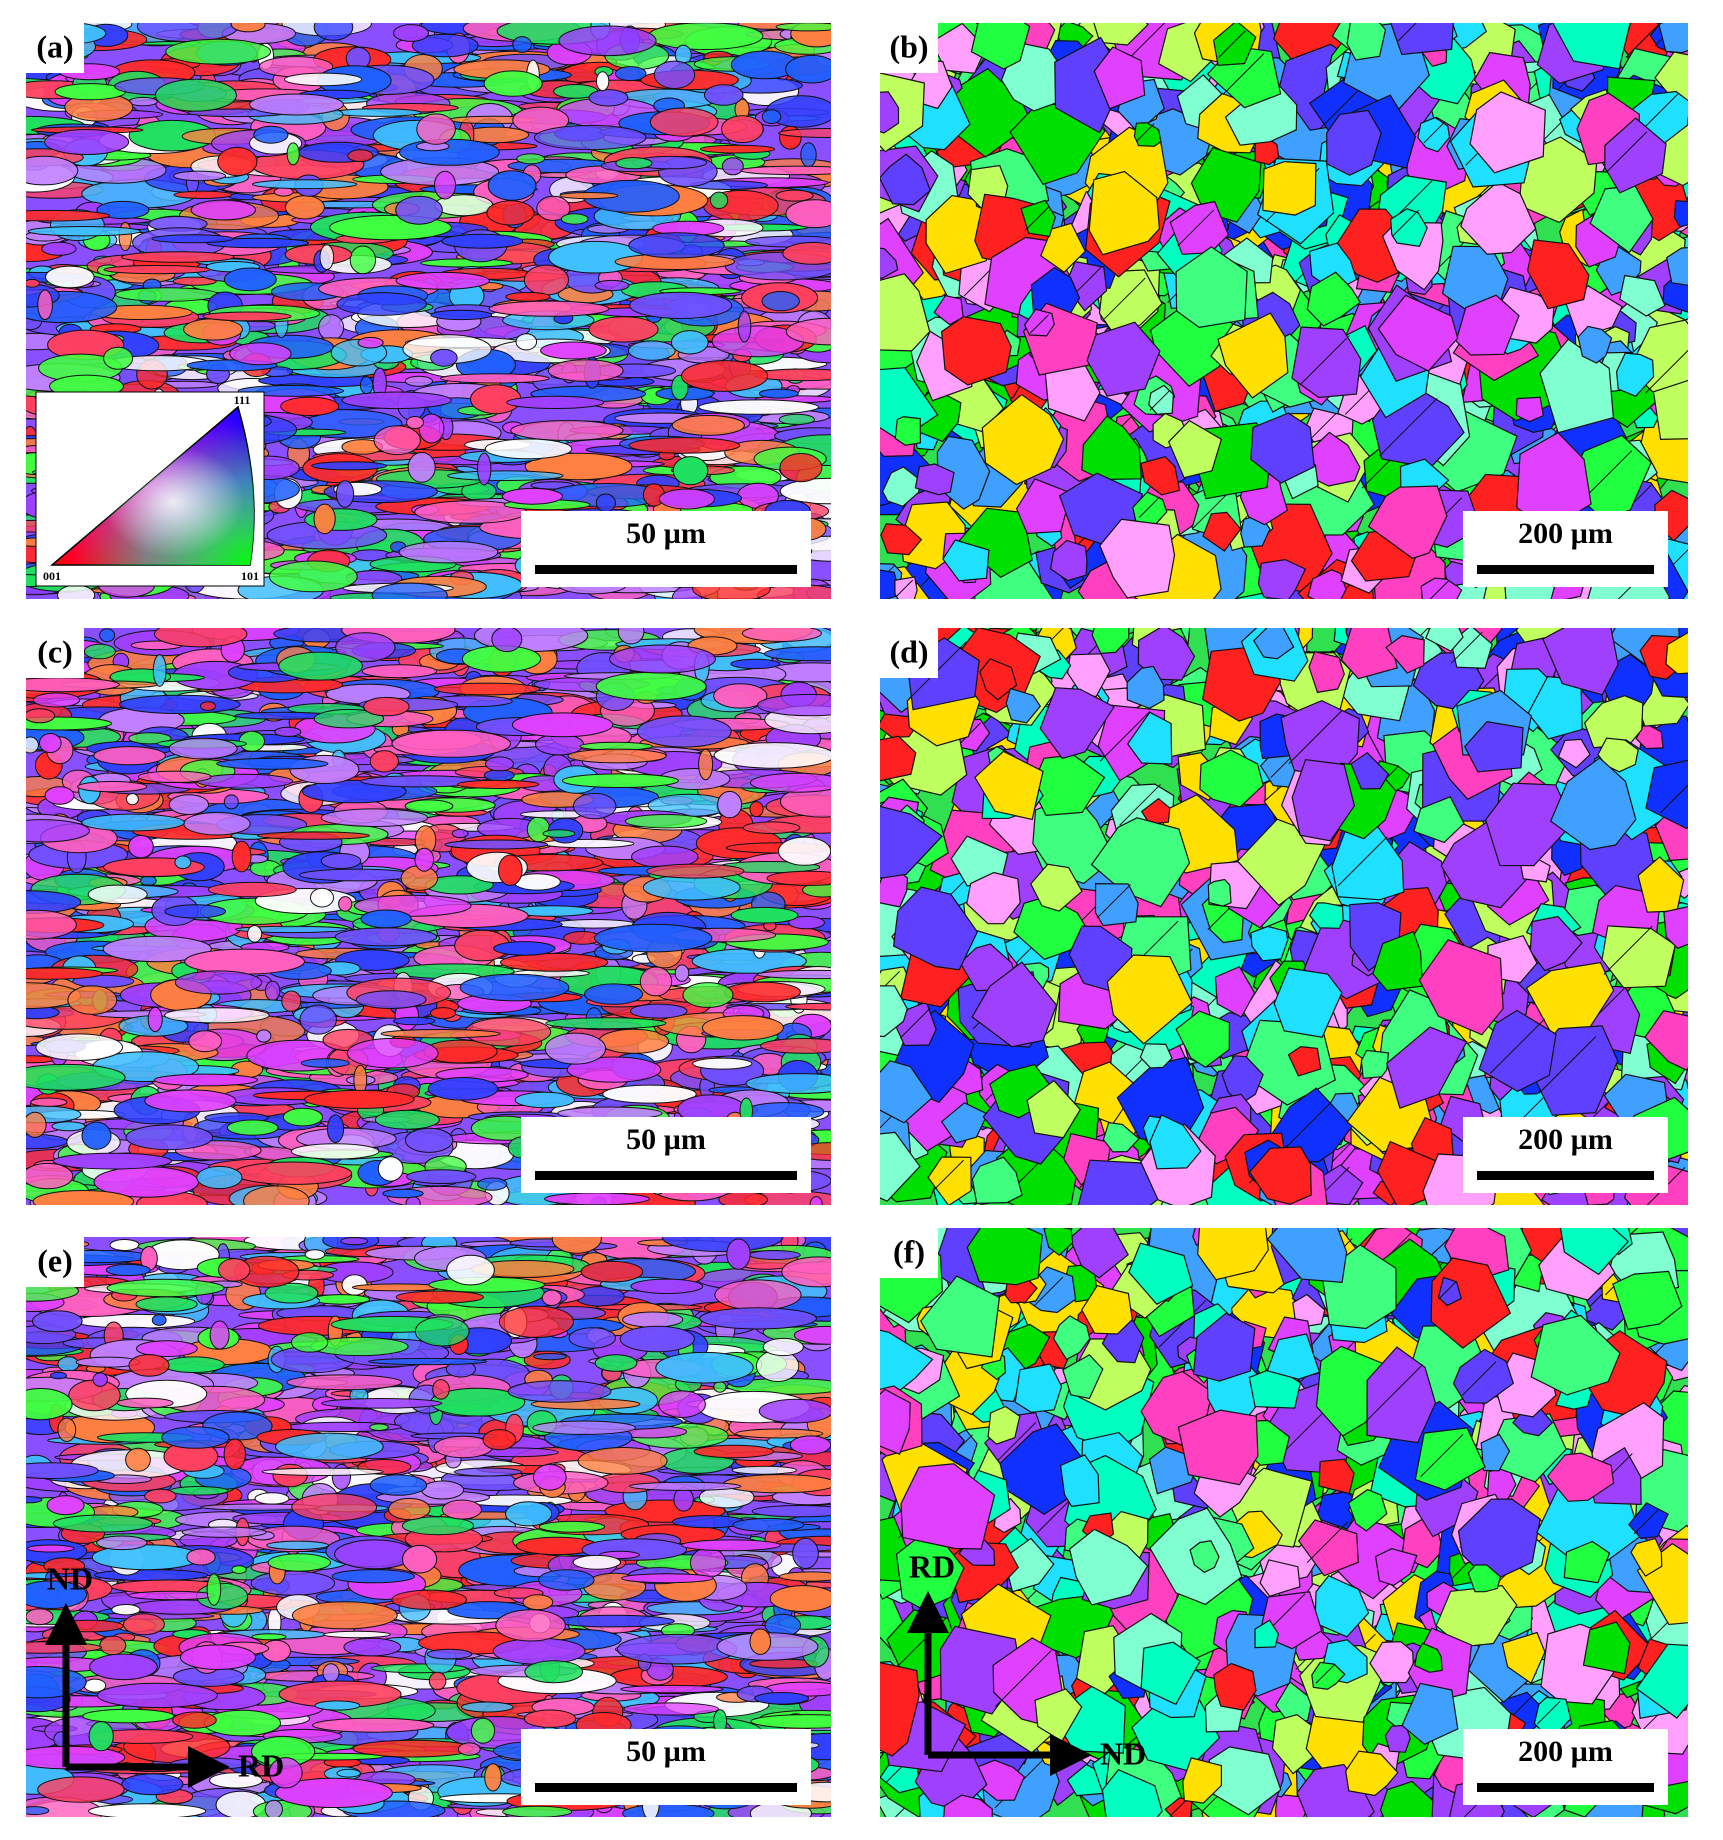 This screenshot has width=1723, height=1840. I want to click on panel-label-box, so click(55, 653).